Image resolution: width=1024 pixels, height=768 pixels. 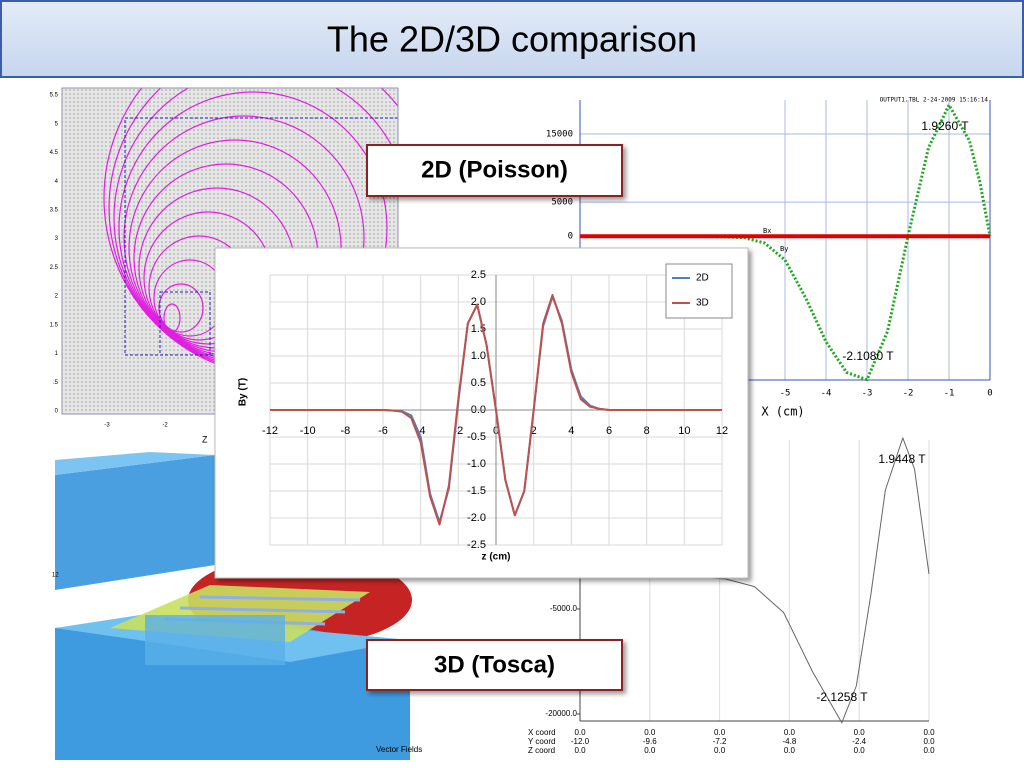 What do you see at coordinates (767, 231) in the screenshot?
I see `series-name: Bx` at bounding box center [767, 231].